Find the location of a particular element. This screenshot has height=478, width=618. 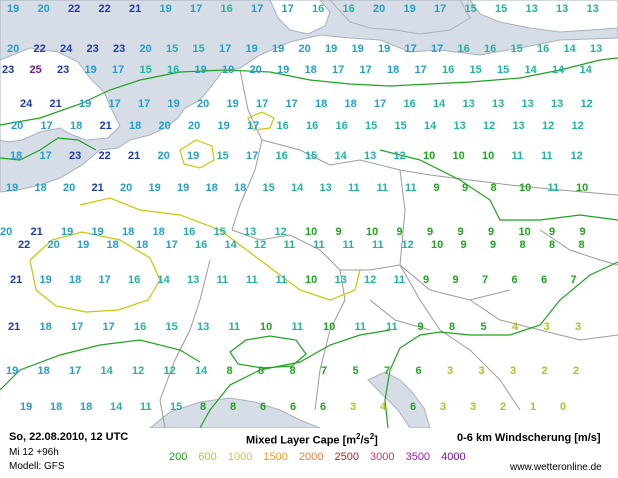

legend-item-4000: 4000 is located at coordinates (453, 457).